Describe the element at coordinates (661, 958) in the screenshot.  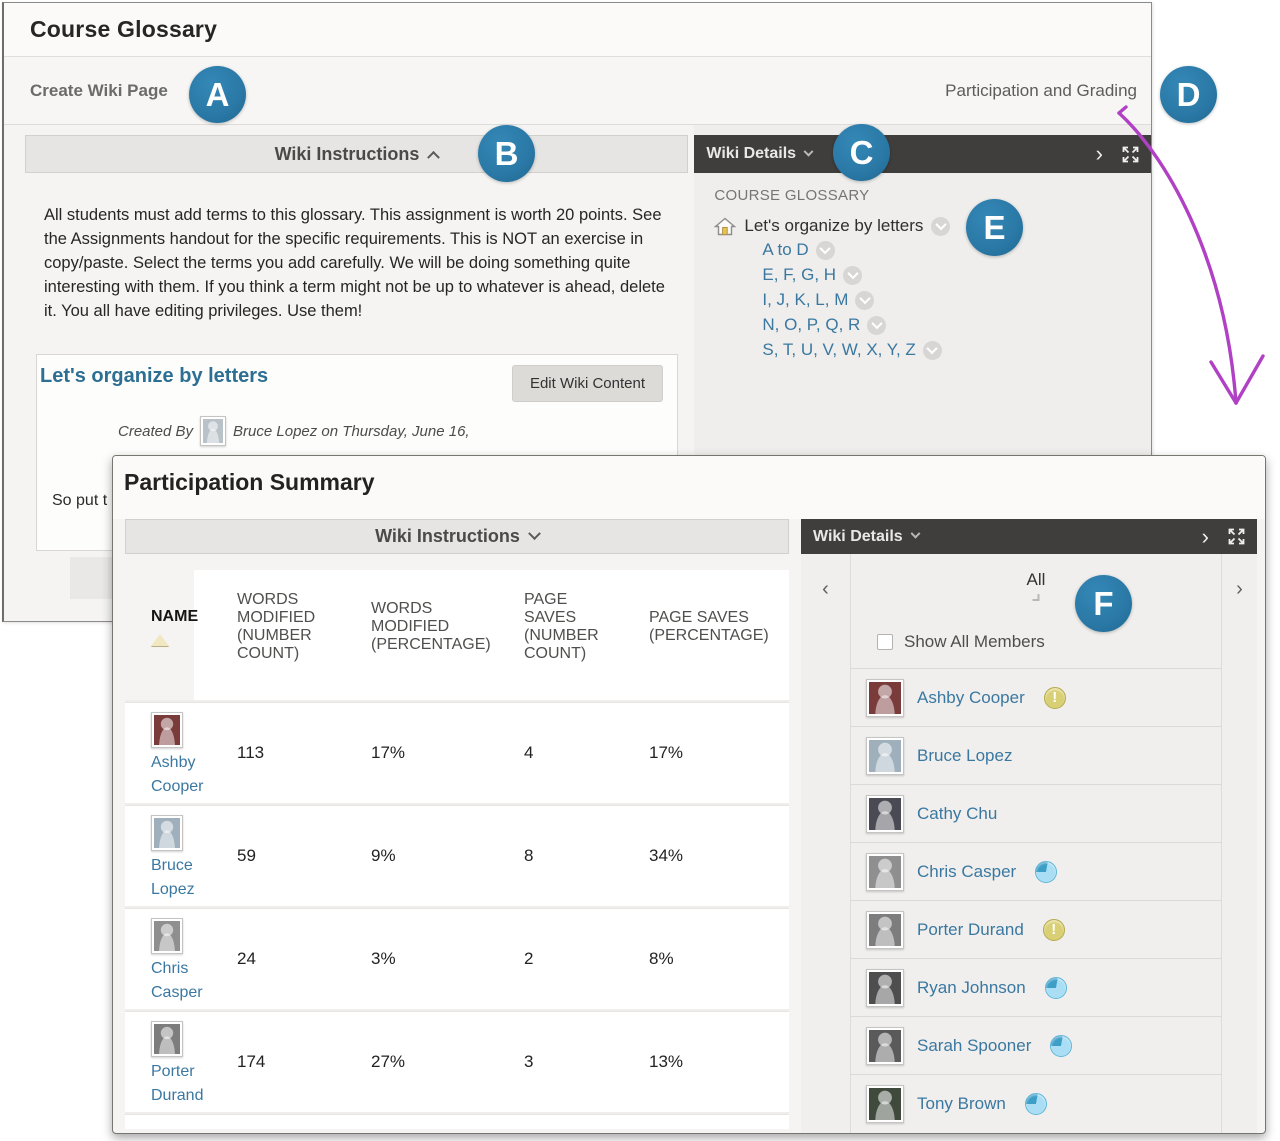
I see `page-saves-pct: 8%` at that location.